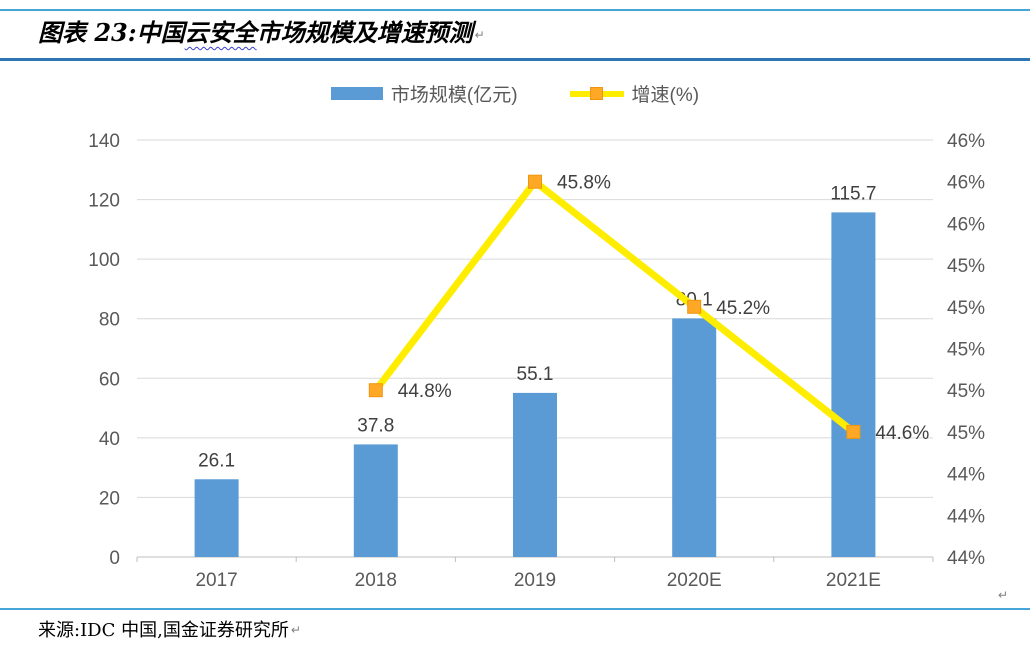 The width and height of the screenshot is (1030, 652). What do you see at coordinates (109, 320) in the screenshot?
I see `left-axis-tick-label: 80` at bounding box center [109, 320].